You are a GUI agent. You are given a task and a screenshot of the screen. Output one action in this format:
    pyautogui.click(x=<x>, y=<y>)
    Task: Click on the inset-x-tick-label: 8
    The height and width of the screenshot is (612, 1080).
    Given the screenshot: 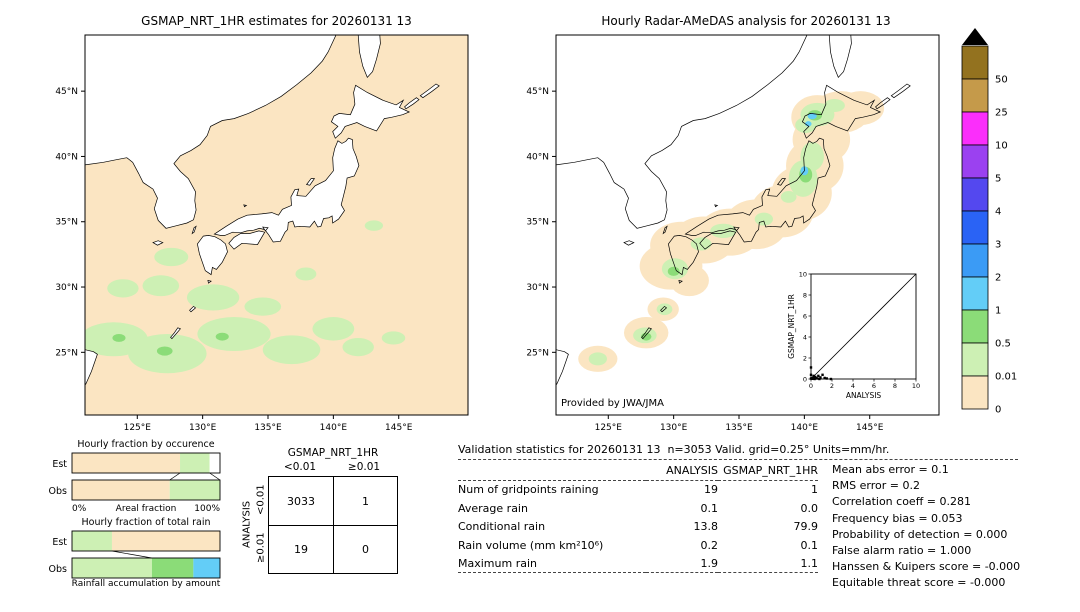 What is the action you would take?
    pyautogui.click(x=895, y=386)
    